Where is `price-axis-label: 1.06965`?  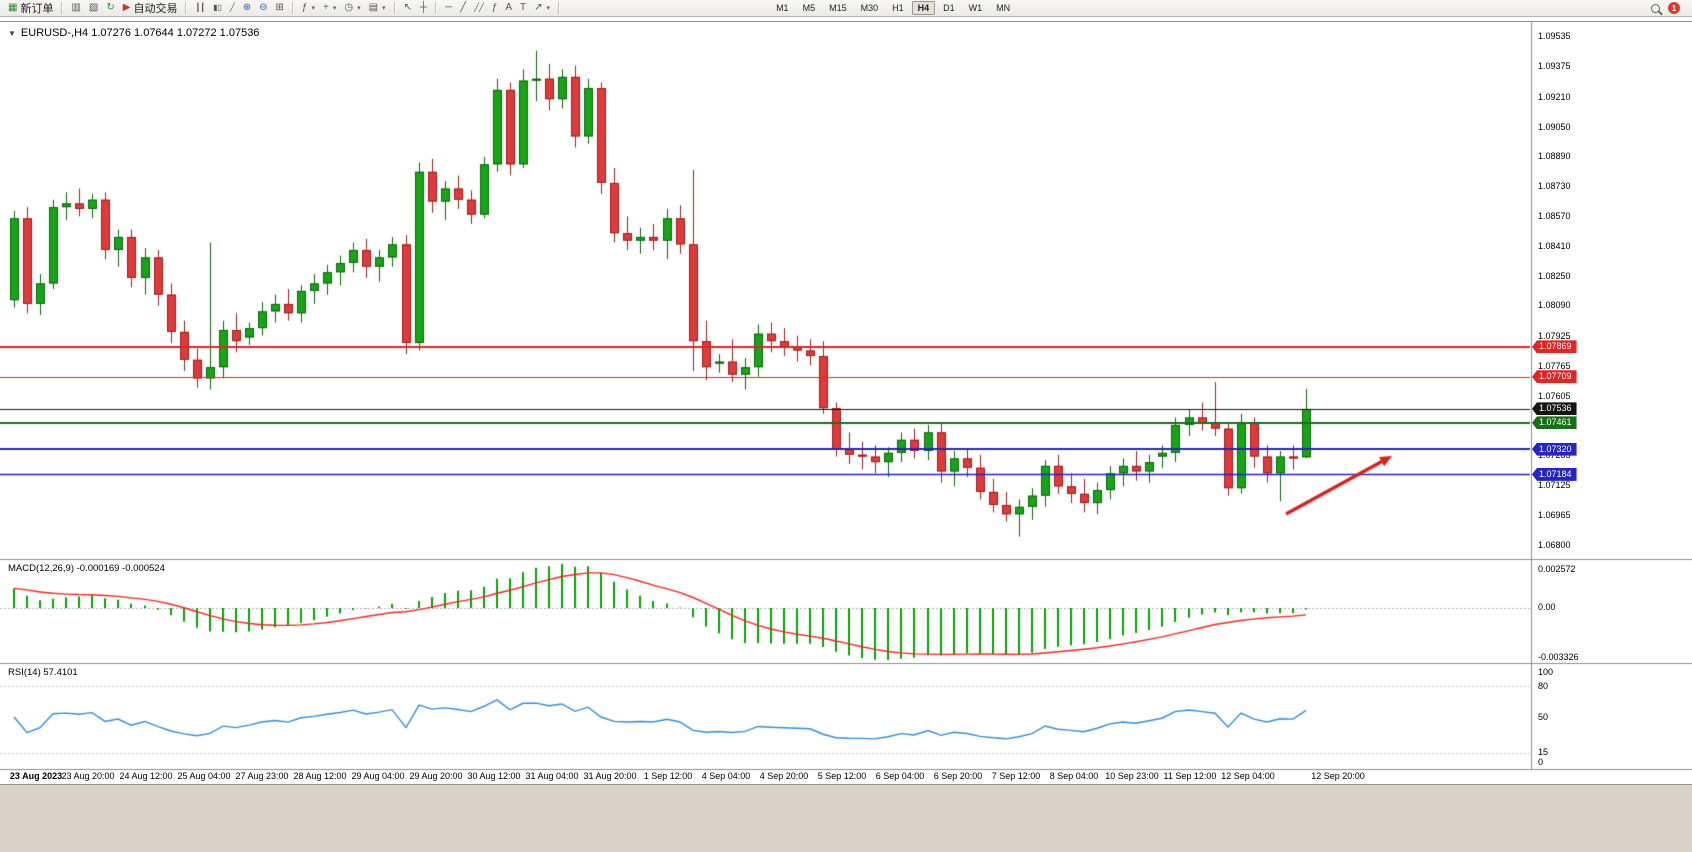
price-axis-label: 1.06965 is located at coordinates (1554, 514).